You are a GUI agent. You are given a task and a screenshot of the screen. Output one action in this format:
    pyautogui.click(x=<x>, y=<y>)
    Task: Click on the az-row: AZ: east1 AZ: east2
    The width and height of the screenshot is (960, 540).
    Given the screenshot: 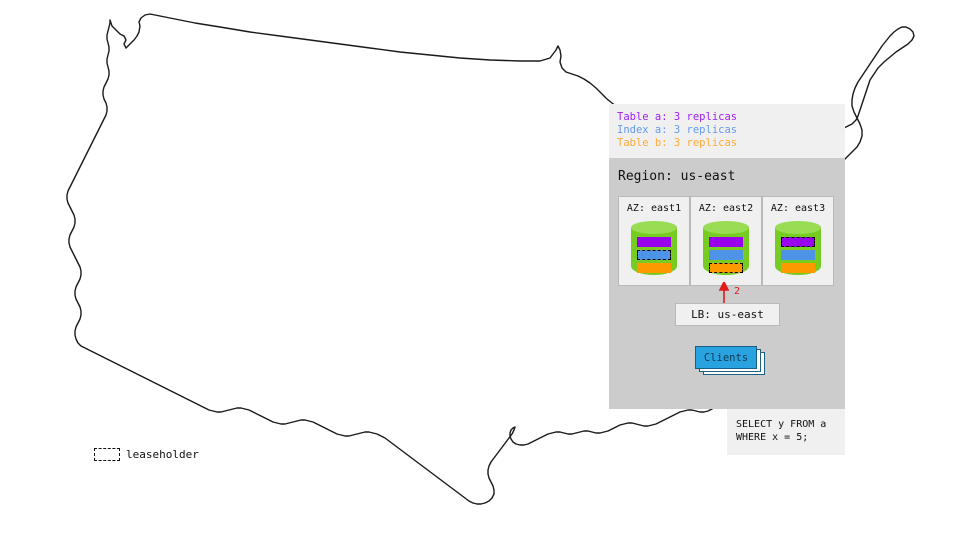 What is the action you would take?
    pyautogui.click(x=726, y=241)
    